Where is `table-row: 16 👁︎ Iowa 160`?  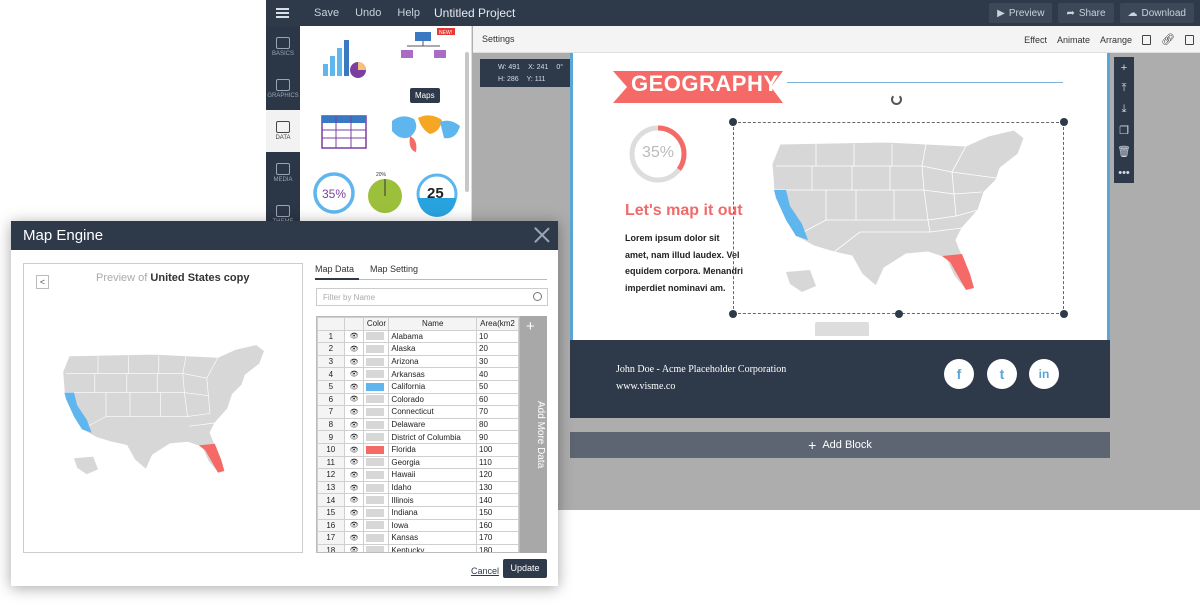
table-row: 16 👁︎ Iowa 160 is located at coordinates (418, 525).